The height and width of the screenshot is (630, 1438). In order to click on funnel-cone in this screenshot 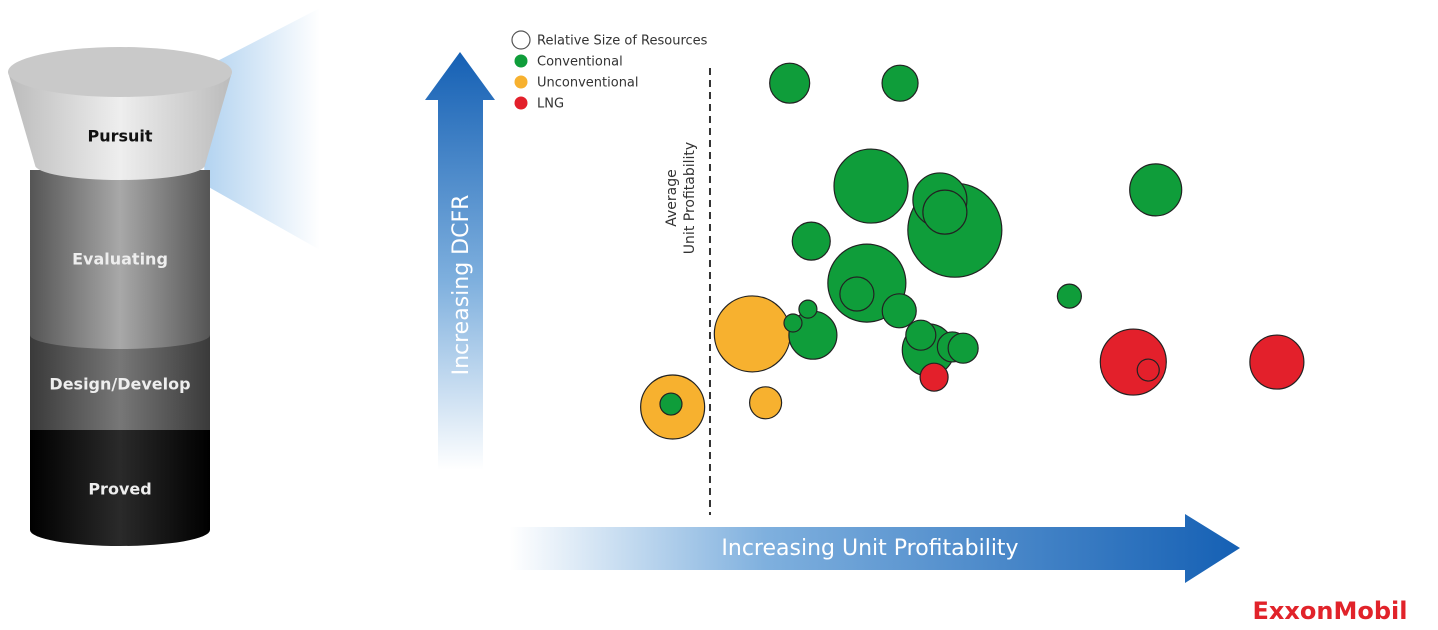, I will do `click(120, 126)`.